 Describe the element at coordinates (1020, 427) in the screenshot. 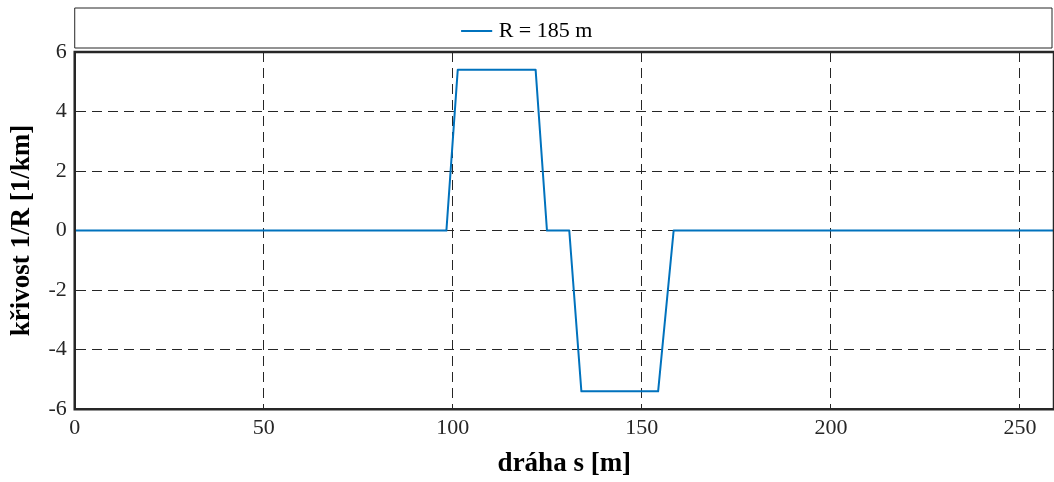

I see `x-tick-label: 250` at that location.